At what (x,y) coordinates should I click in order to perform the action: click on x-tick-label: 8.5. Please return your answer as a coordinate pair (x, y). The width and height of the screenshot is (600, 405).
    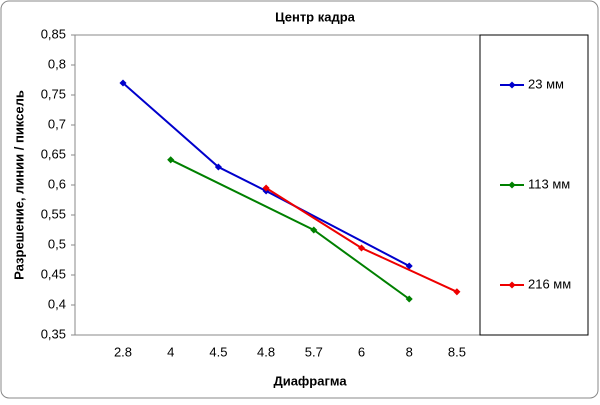
    Looking at the image, I should click on (457, 351).